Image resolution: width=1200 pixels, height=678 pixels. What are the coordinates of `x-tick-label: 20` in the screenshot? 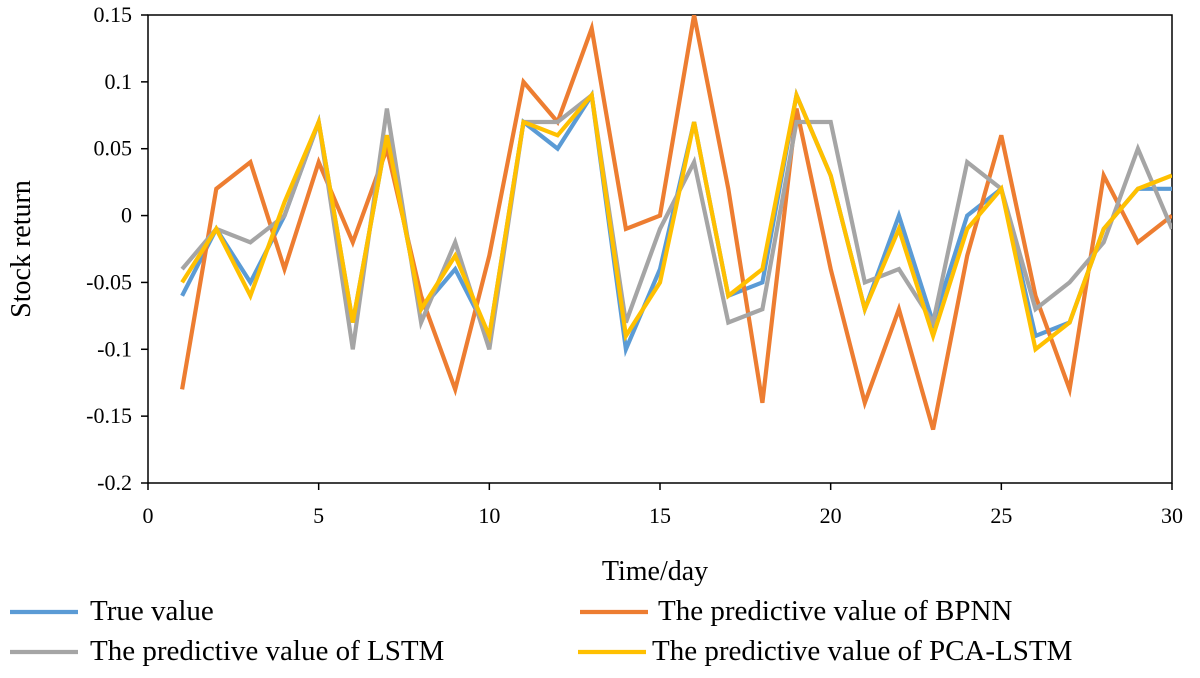 It's located at (831, 515).